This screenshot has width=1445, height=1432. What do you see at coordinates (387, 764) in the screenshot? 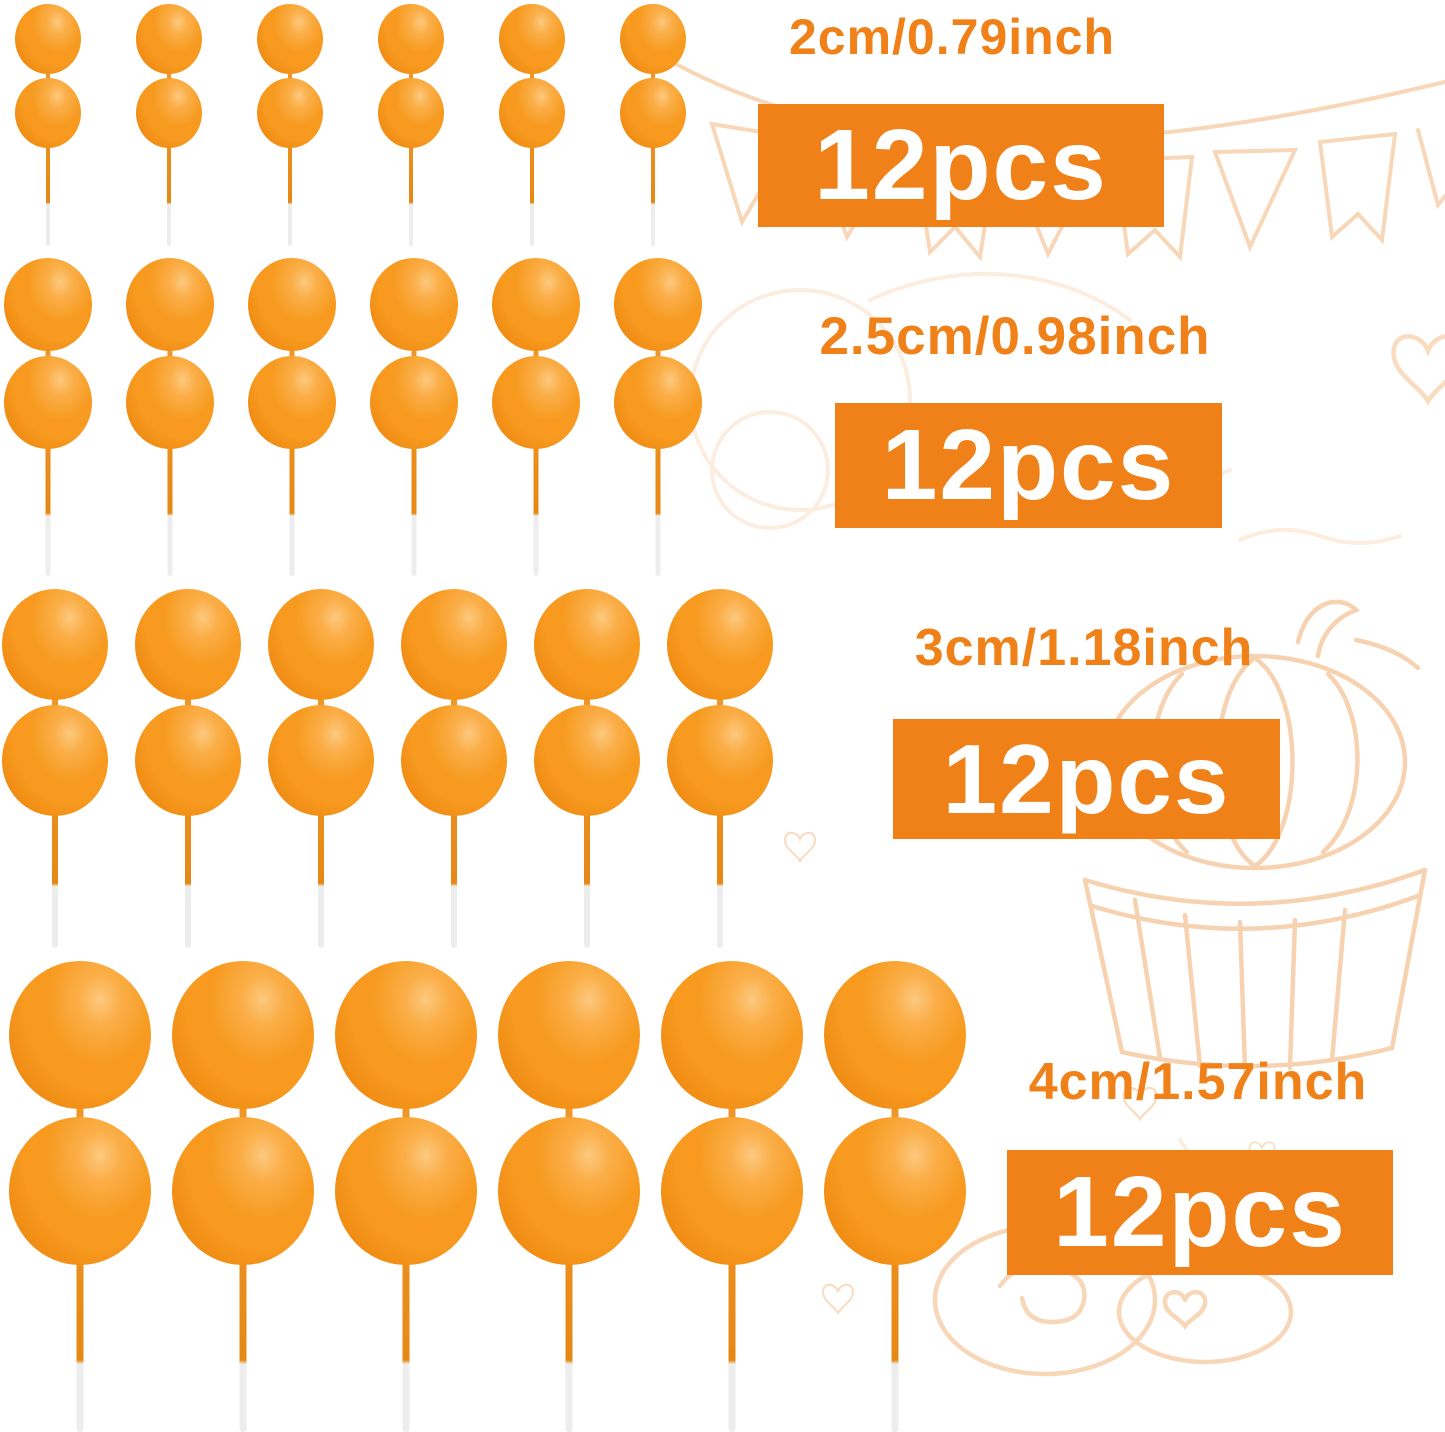
I see `pick-row-3cm` at bounding box center [387, 764].